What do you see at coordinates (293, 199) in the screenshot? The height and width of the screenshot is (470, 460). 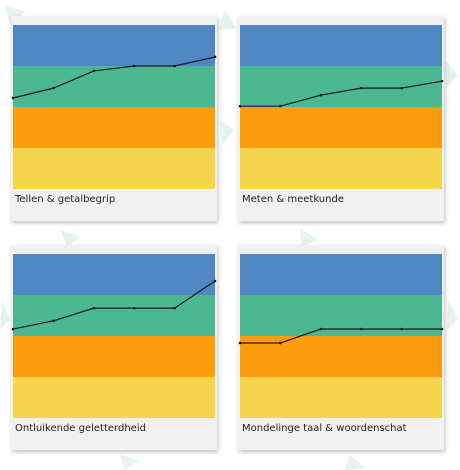 I see `chart-title: Meten & meetkunde` at bounding box center [293, 199].